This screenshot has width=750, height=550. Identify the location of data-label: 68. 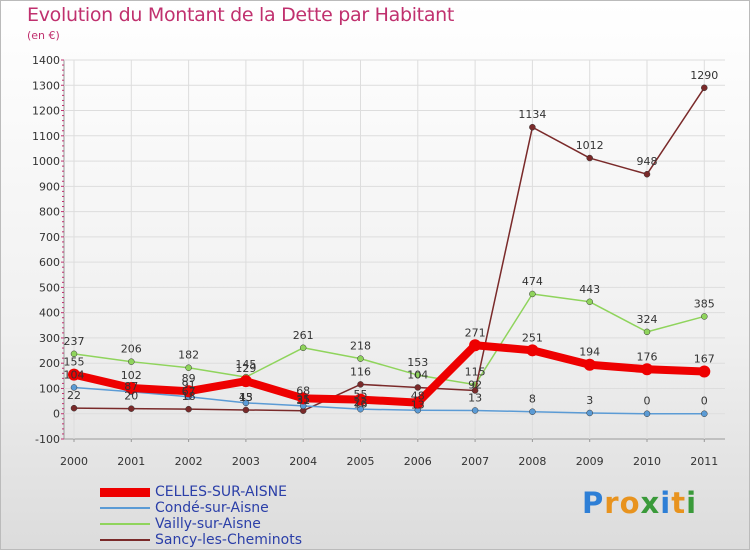
(303, 391).